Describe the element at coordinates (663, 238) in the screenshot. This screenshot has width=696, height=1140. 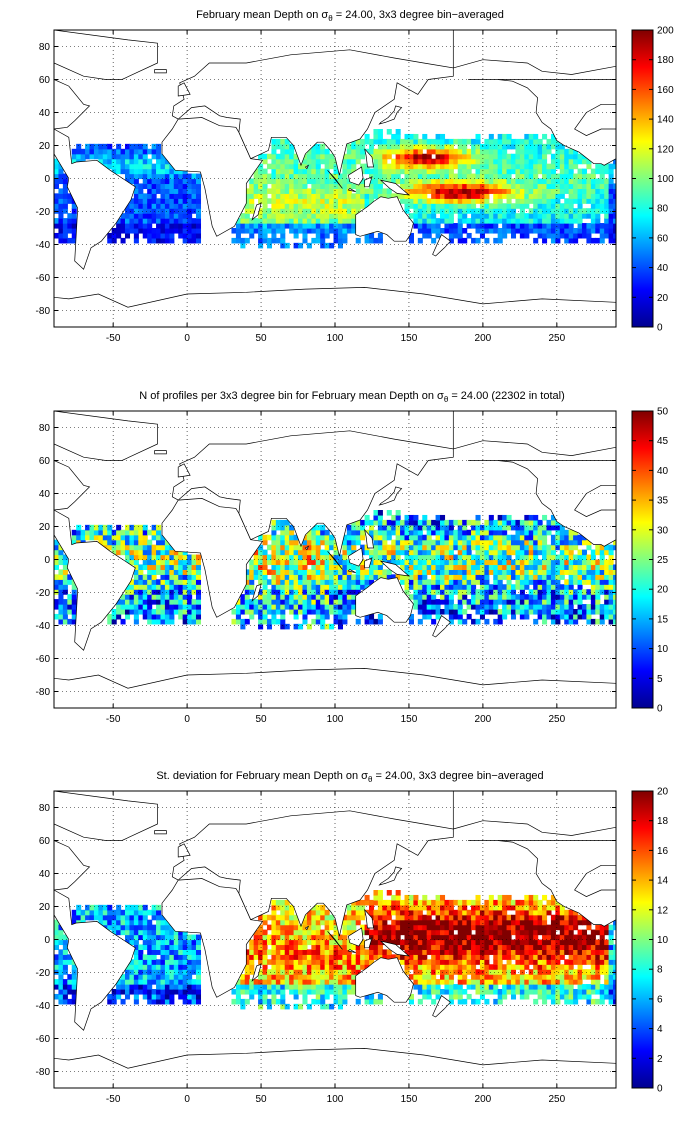
I see `colorbar-tick-label: 60` at that location.